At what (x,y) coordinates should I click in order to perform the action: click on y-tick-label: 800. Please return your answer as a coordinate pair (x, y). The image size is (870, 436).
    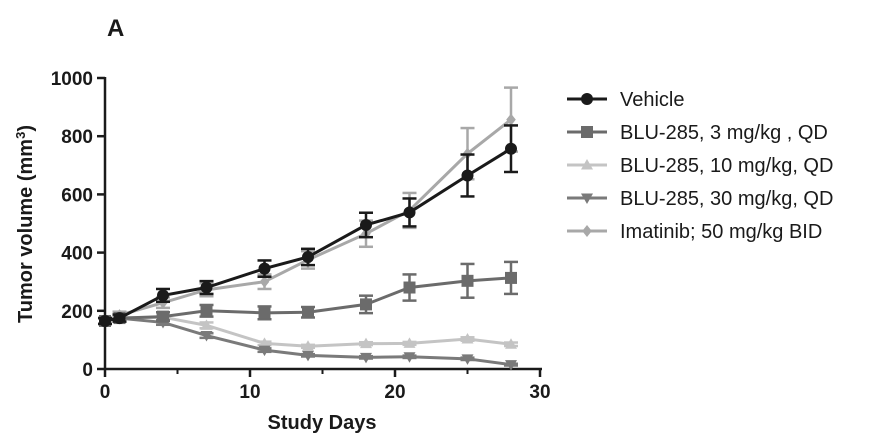
    Looking at the image, I should click on (77, 137).